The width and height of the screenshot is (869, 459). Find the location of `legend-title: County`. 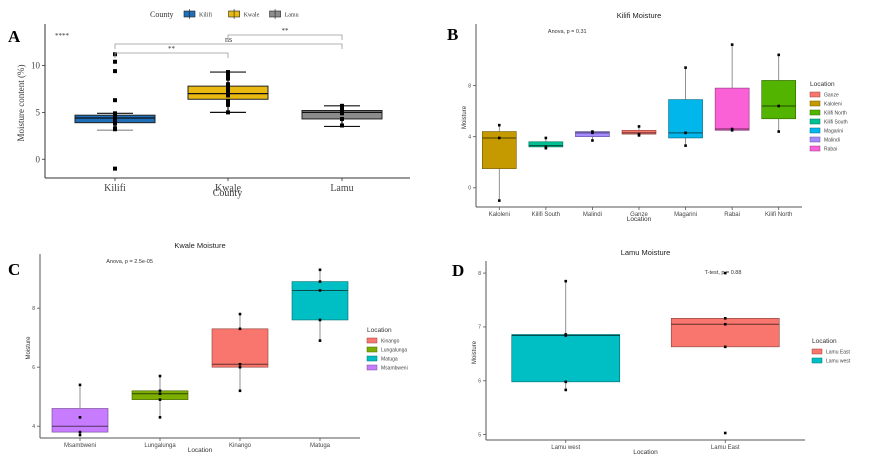

legend-title: County is located at coordinates (162, 14).